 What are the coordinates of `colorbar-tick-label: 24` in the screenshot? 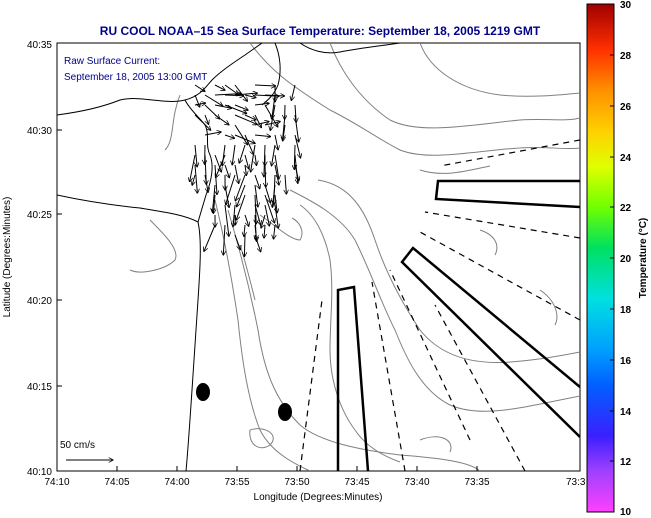 It's located at (626, 158).